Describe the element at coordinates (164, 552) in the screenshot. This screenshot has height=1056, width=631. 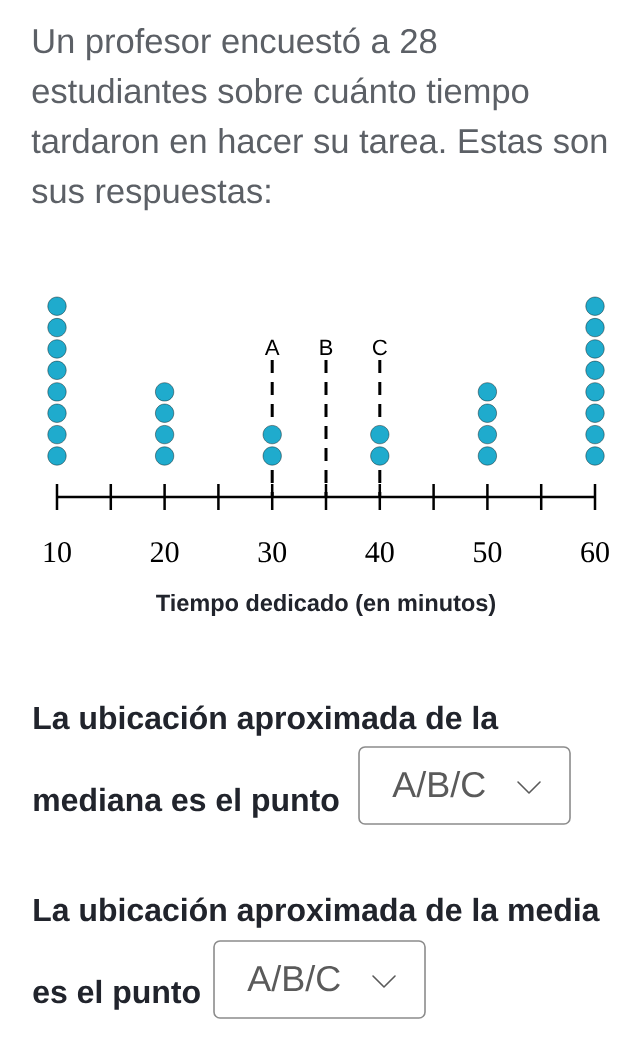
I see `x-tick-label: 20` at that location.